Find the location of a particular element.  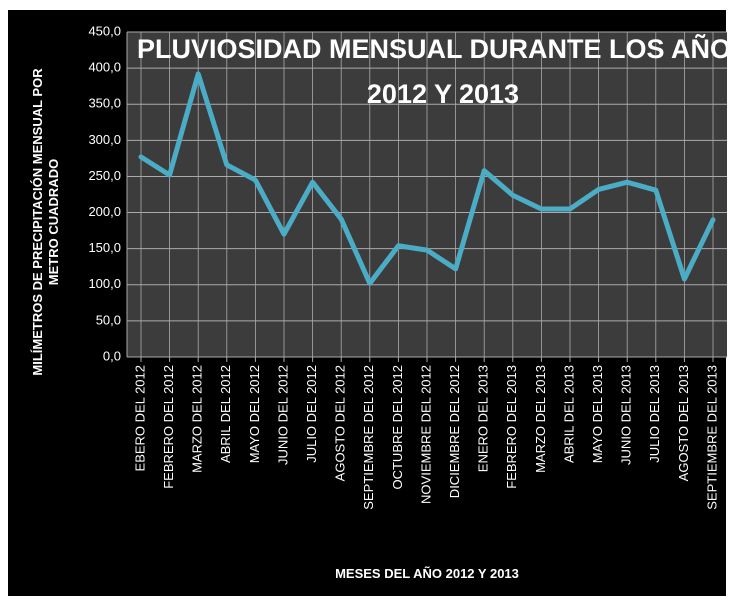

x-tick-label: ABRIL DEL 2012 is located at coordinates (225, 414).